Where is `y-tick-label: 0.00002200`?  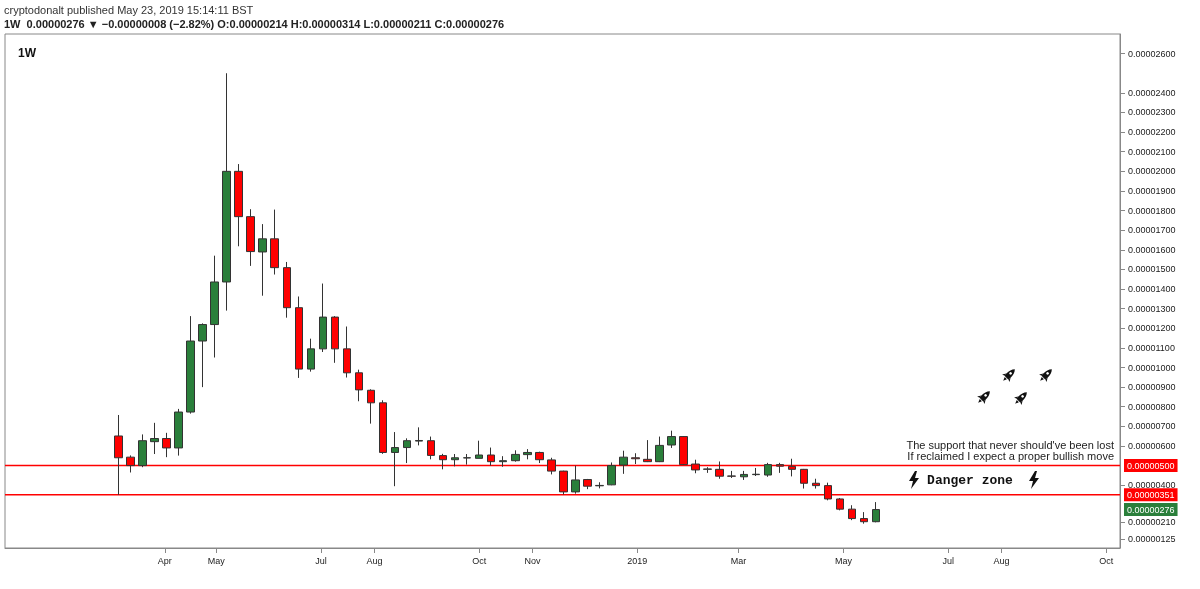
y-tick-label: 0.00002200 is located at coordinates (1152, 132).